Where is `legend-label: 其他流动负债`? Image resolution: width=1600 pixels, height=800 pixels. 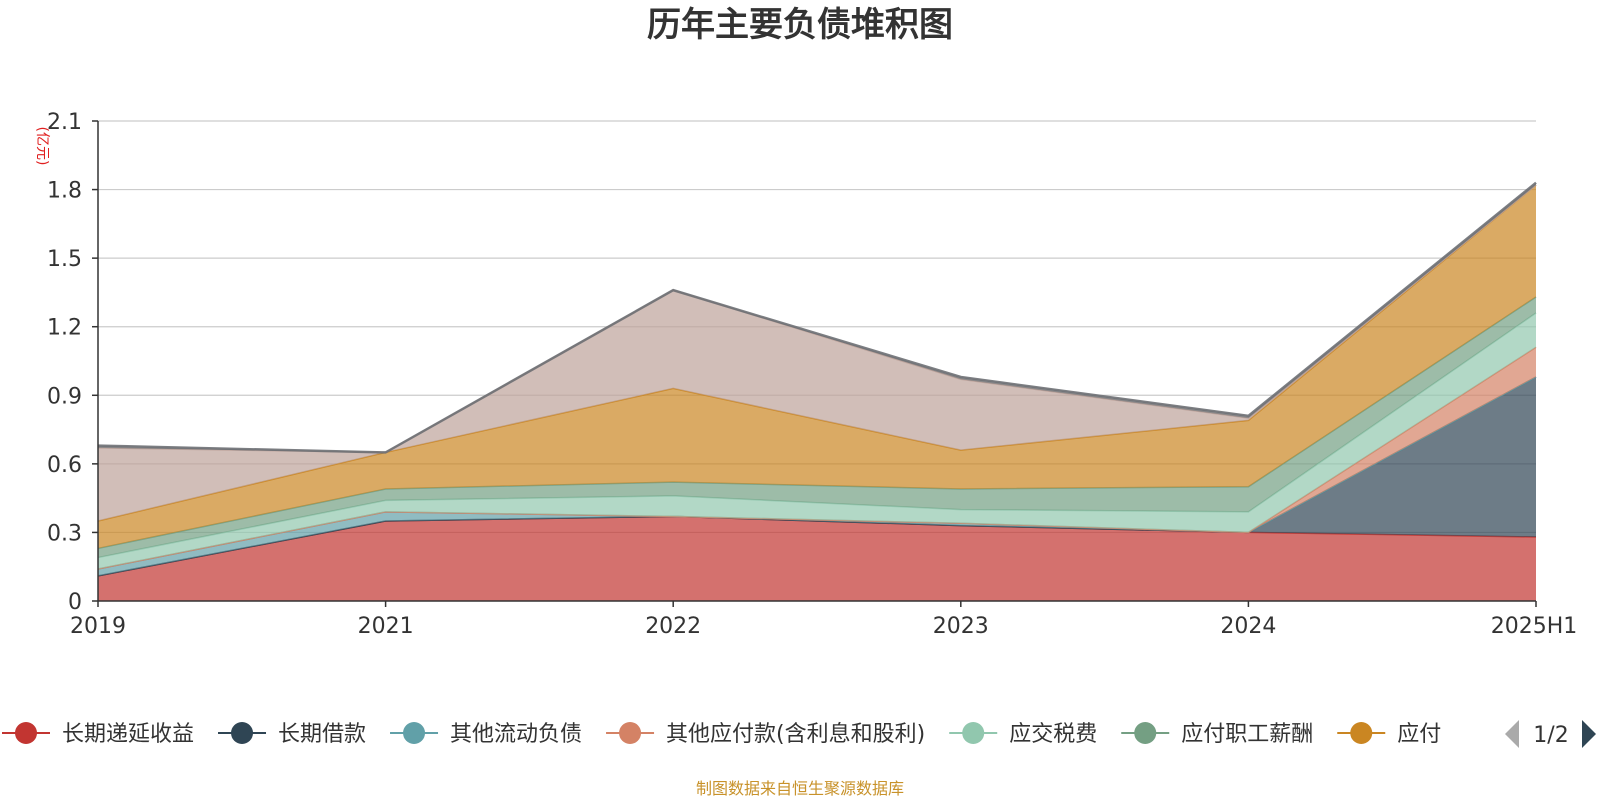
legend-label: 其他流动负债 is located at coordinates (516, 734).